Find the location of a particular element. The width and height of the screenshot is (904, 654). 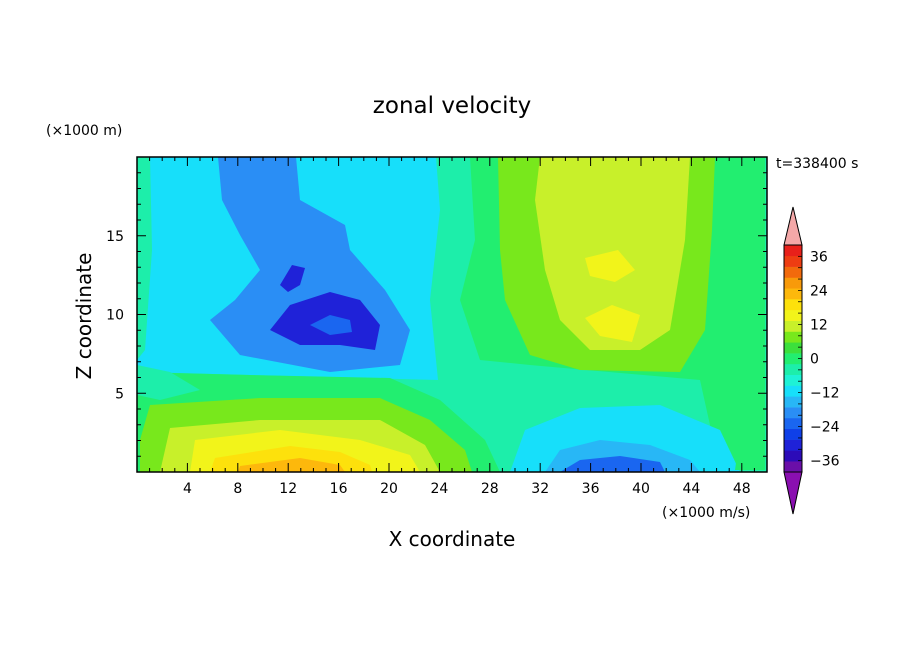

x-tick-label: 4 is located at coordinates (187, 489).